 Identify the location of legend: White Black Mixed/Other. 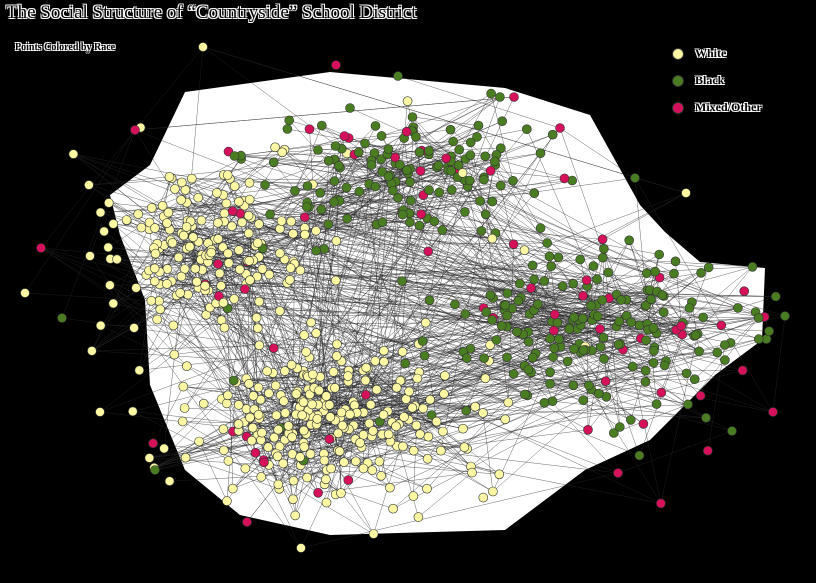
(717, 80).